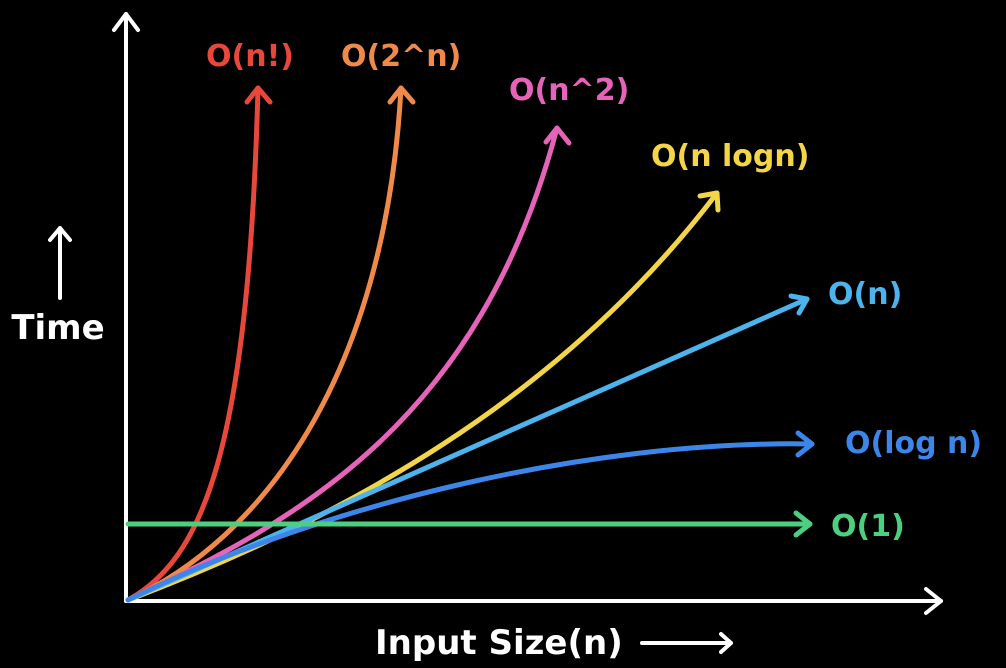  I want to click on y-axis-arrowhead, so click(126, 22).